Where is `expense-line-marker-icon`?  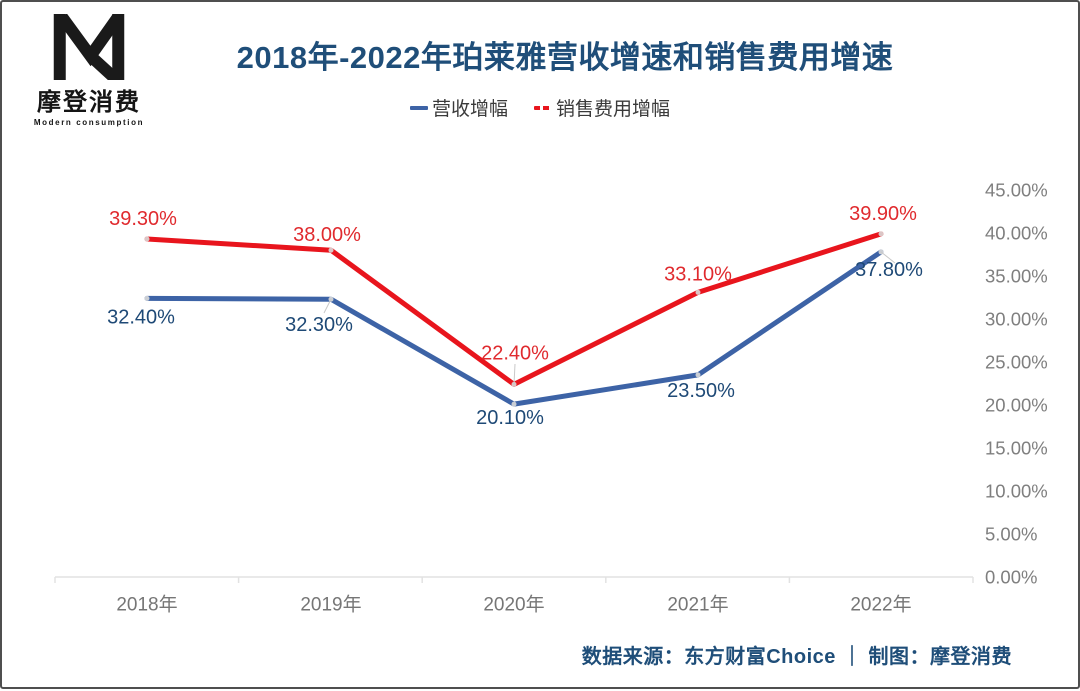 expense-line-marker-icon is located at coordinates (543, 107).